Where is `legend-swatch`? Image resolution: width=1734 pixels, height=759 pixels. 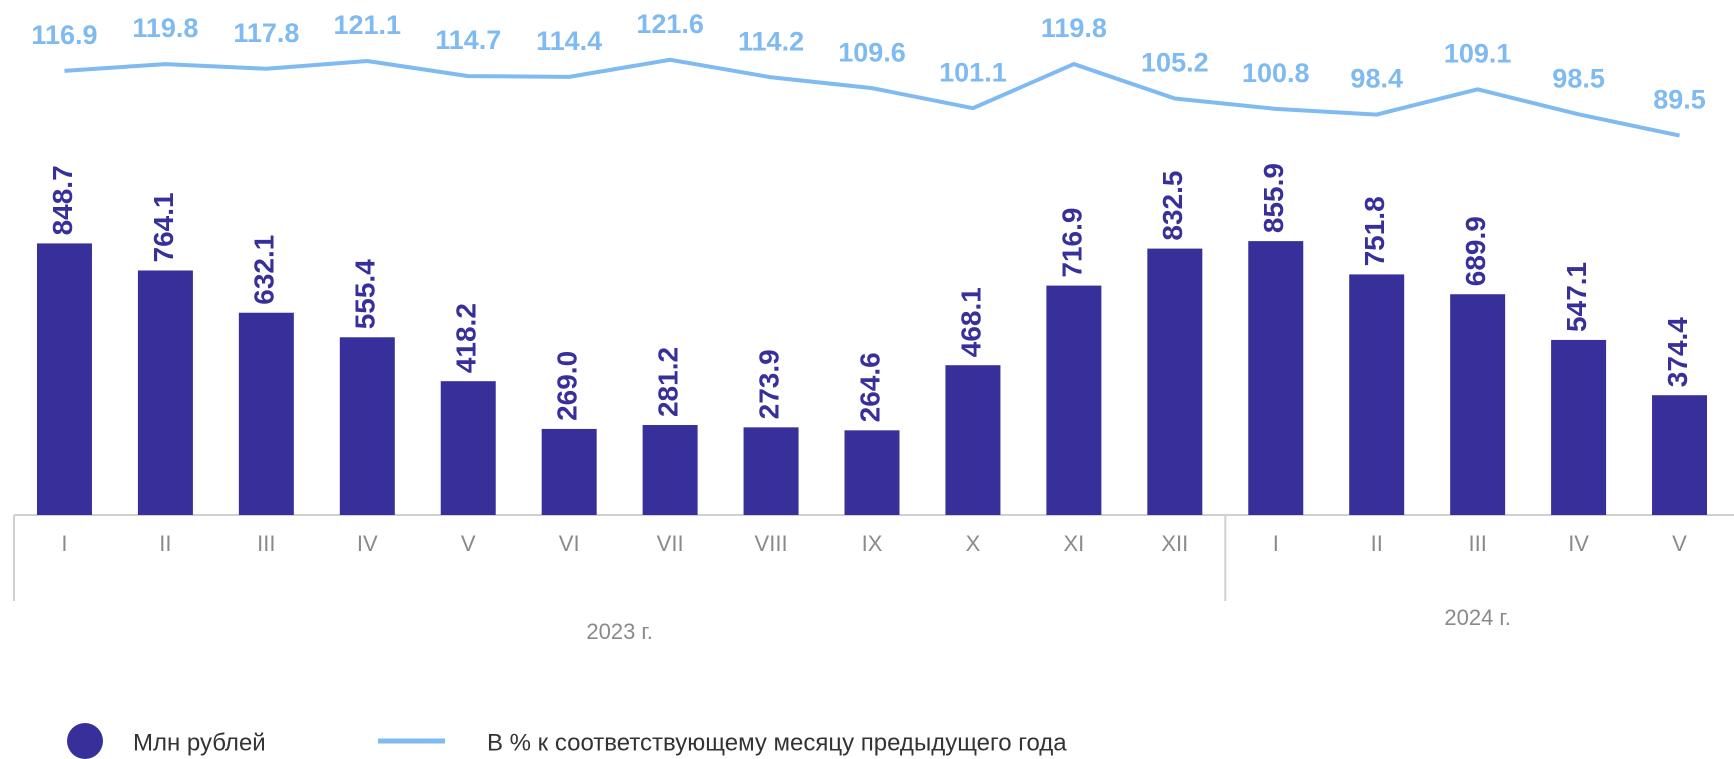
legend-swatch is located at coordinates (85, 741).